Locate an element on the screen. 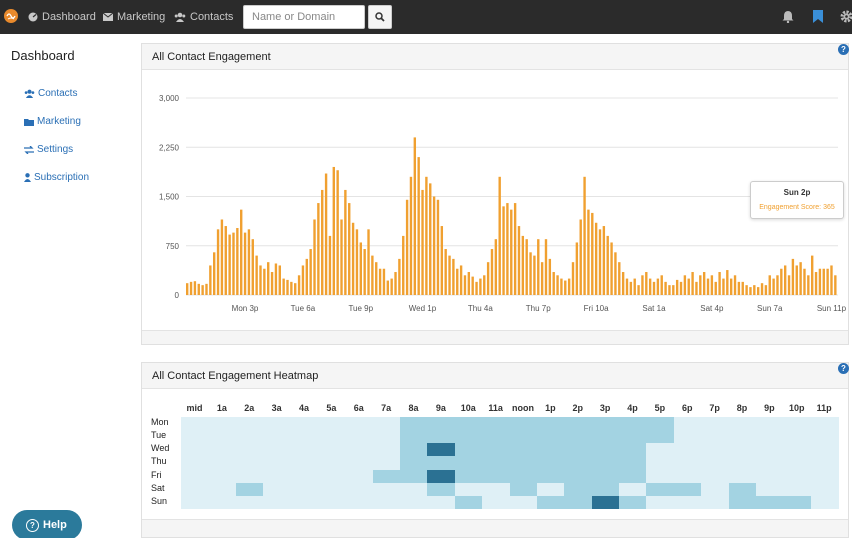 This screenshot has height=538, width=852. heatmap-help-icon: ? is located at coordinates (843, 368).